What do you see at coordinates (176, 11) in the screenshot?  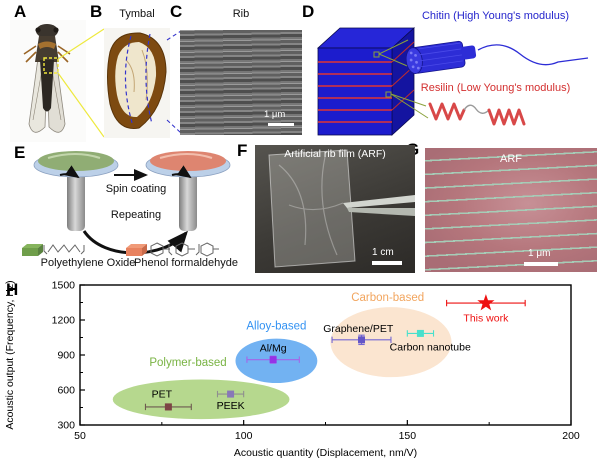 I see `panel-c-label: C` at bounding box center [176, 11].